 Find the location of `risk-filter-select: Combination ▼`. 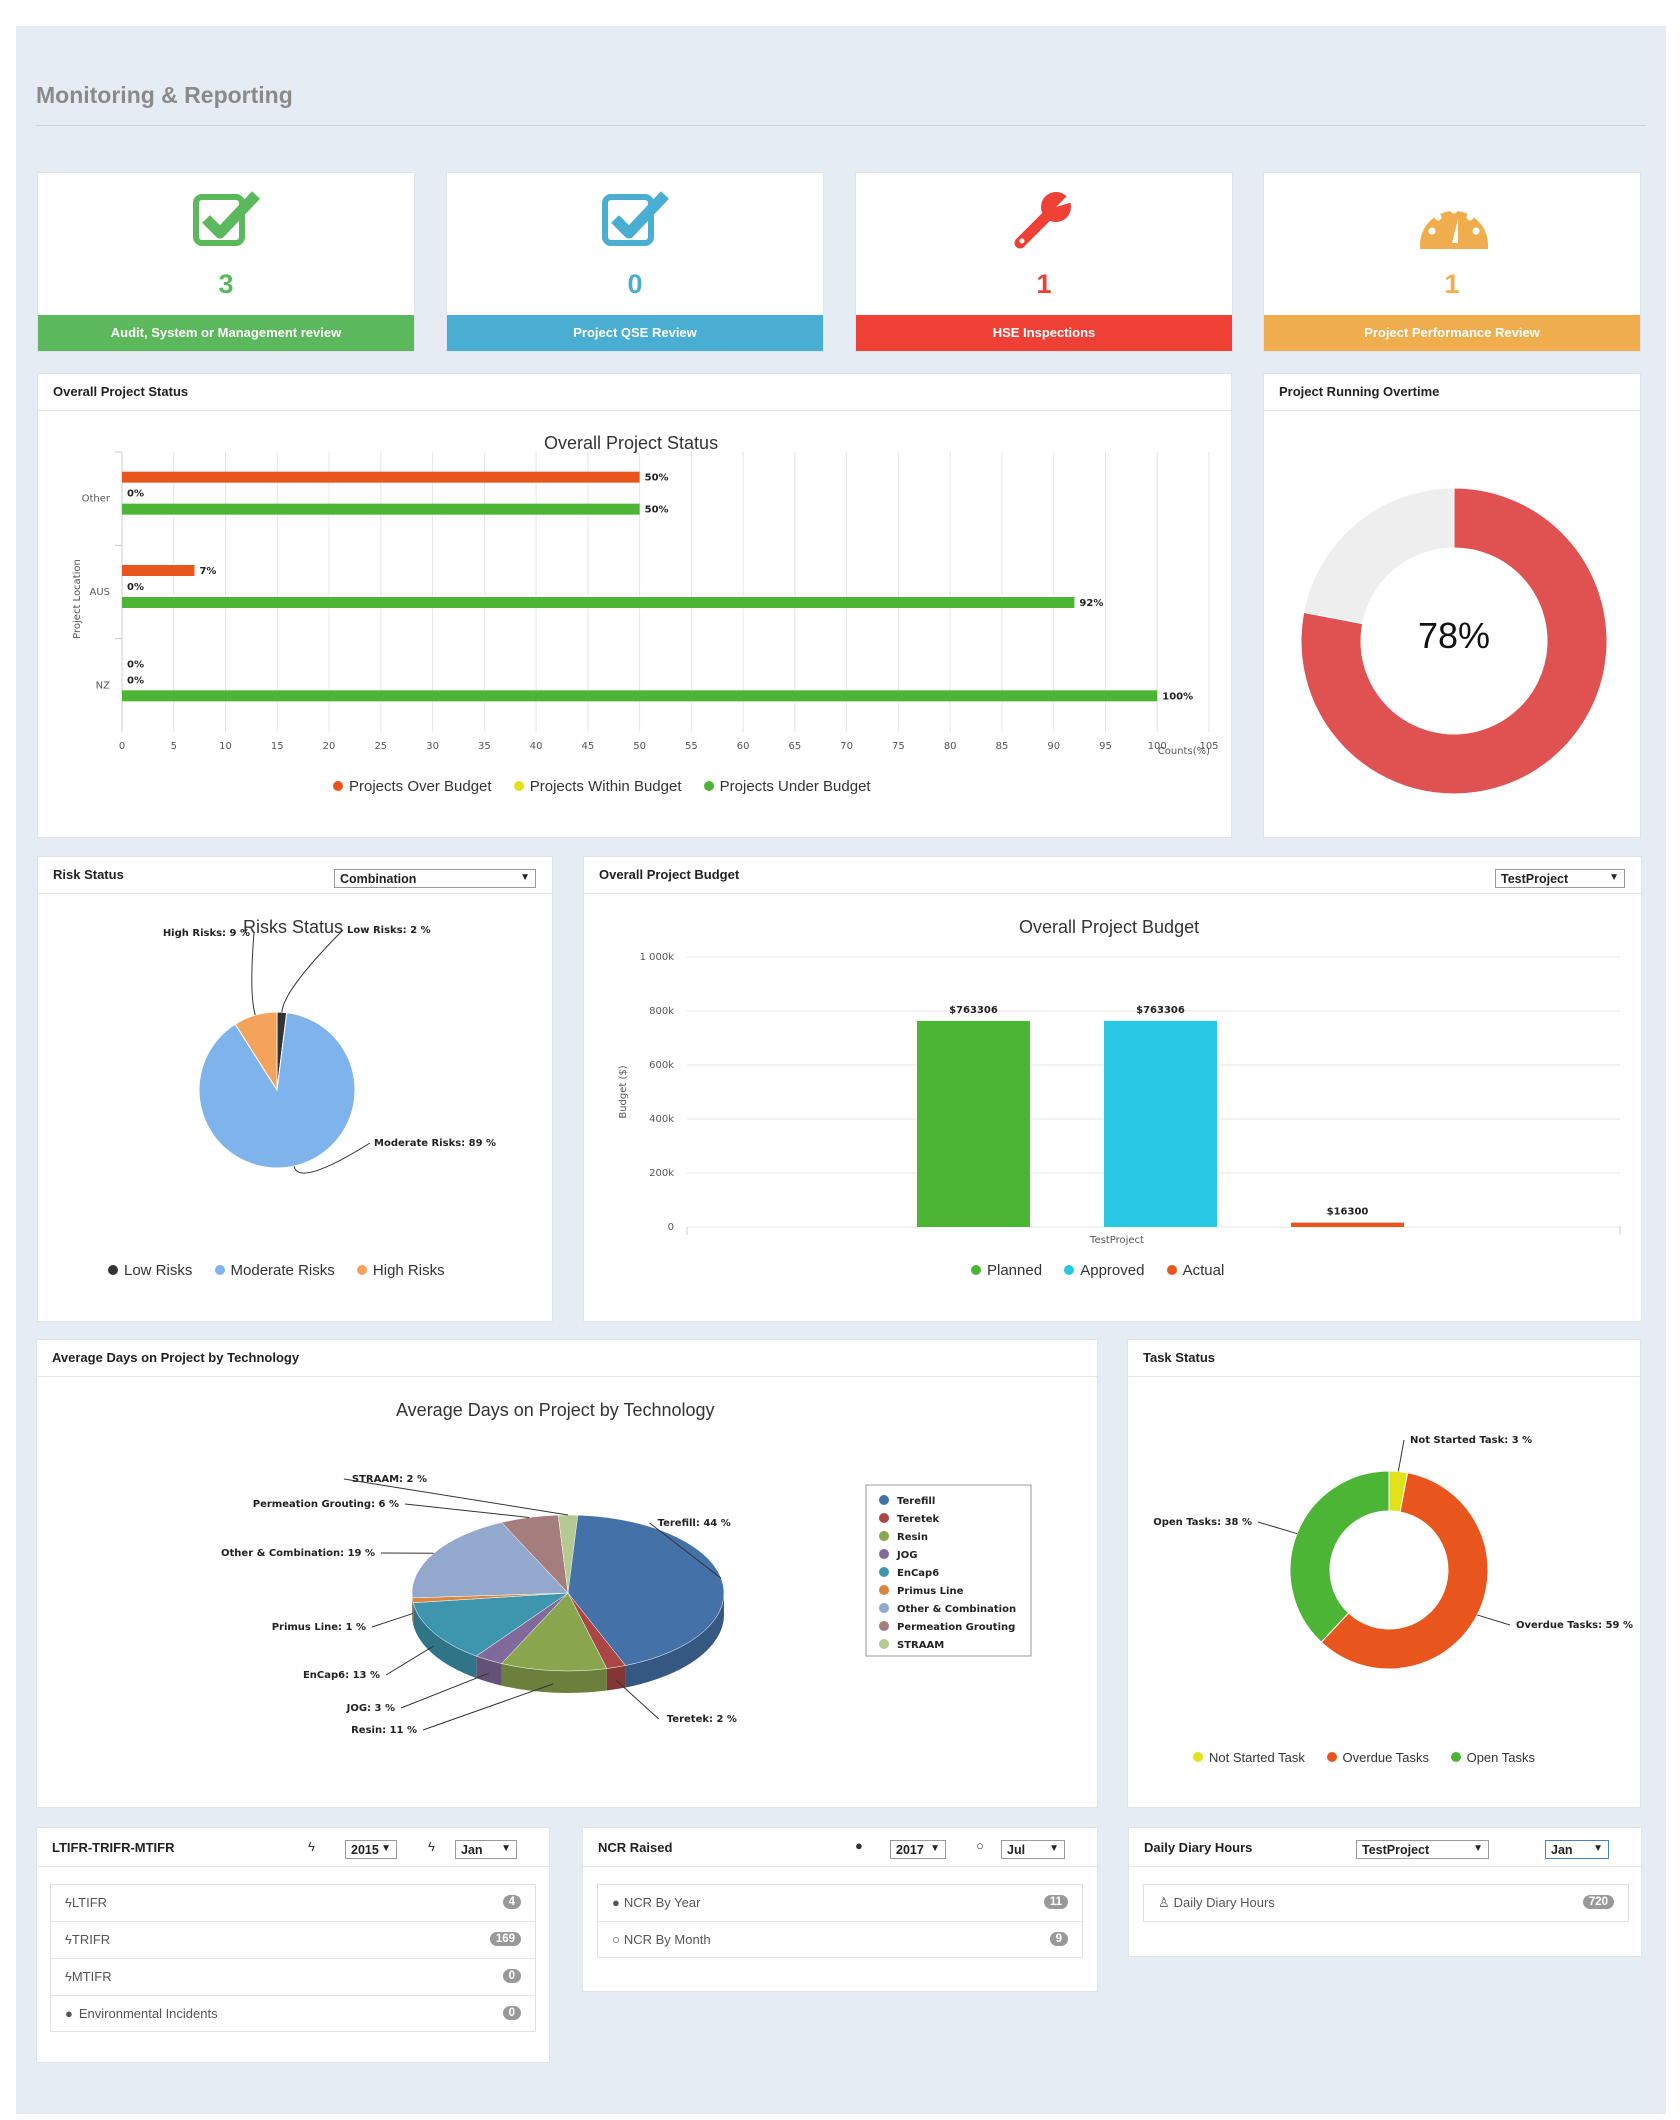

risk-filter-select: Combination ▼ is located at coordinates (435, 878).